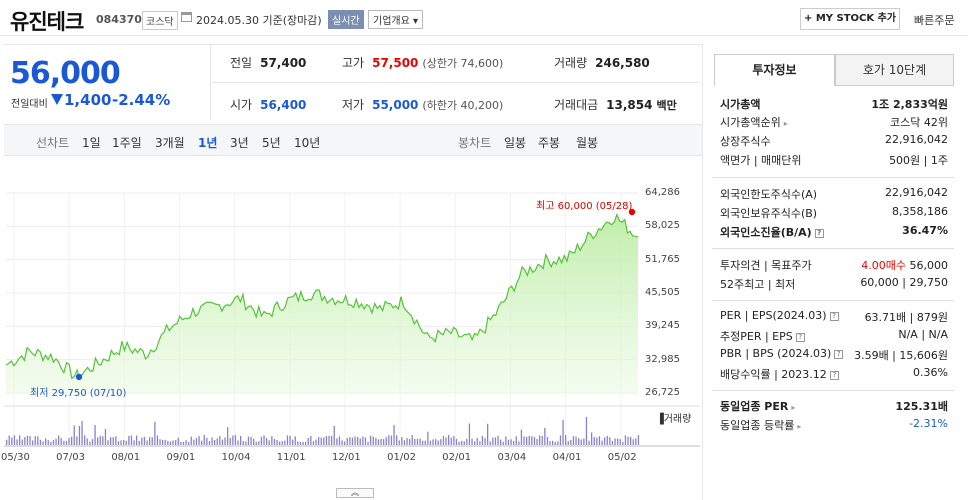 The width and height of the screenshot is (968, 500). Describe the element at coordinates (894, 70) in the screenshot. I see `tab-order-book: 호가 10단계` at that location.